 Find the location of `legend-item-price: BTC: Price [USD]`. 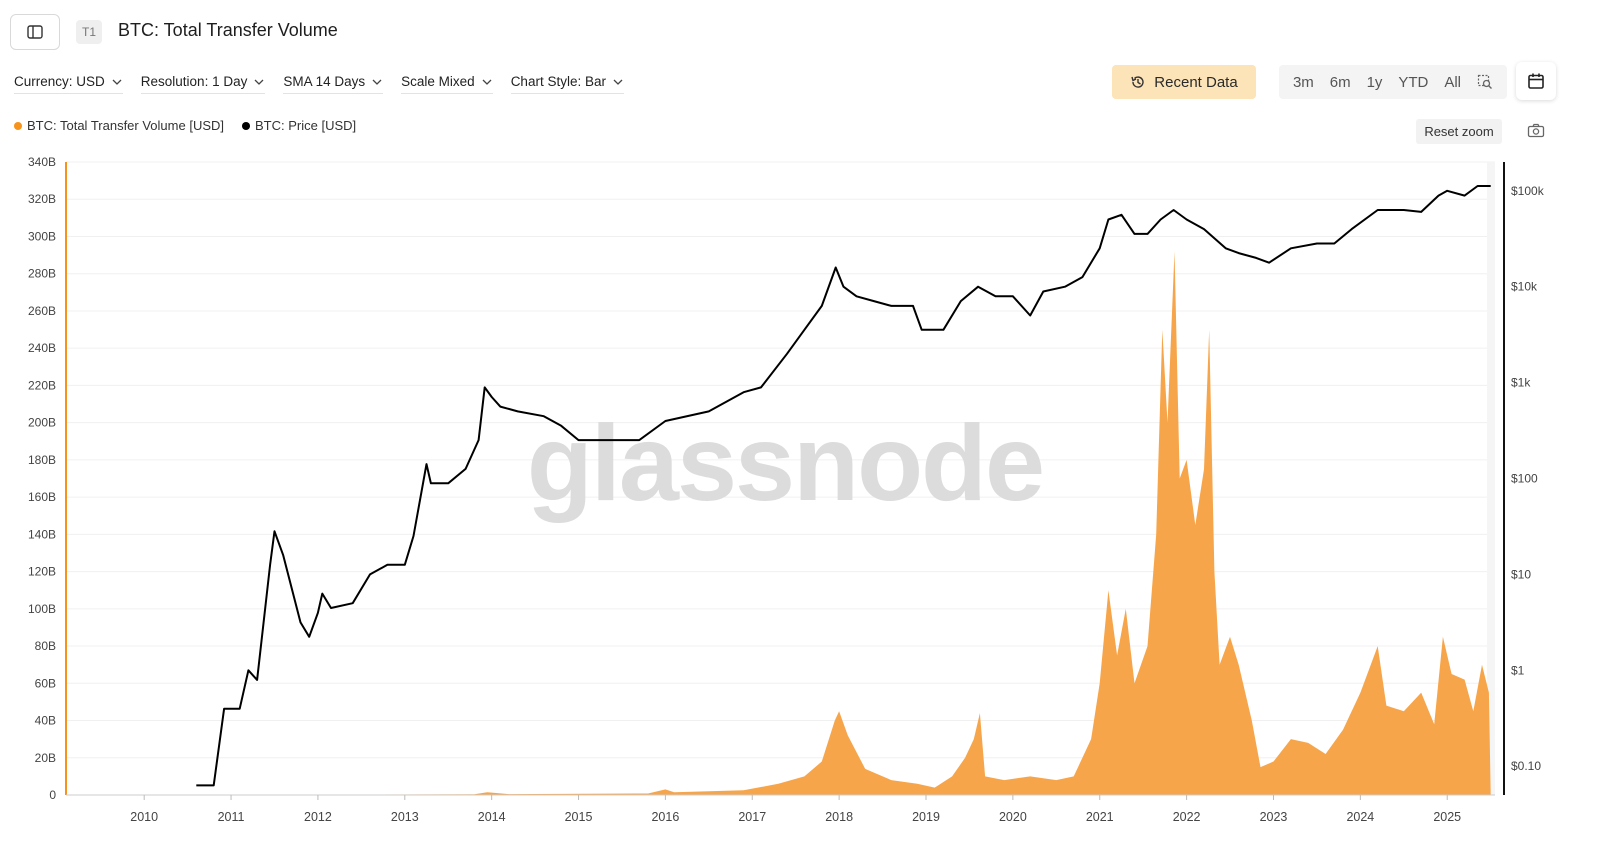

legend-item-price: BTC: Price [USD] is located at coordinates (299, 125).